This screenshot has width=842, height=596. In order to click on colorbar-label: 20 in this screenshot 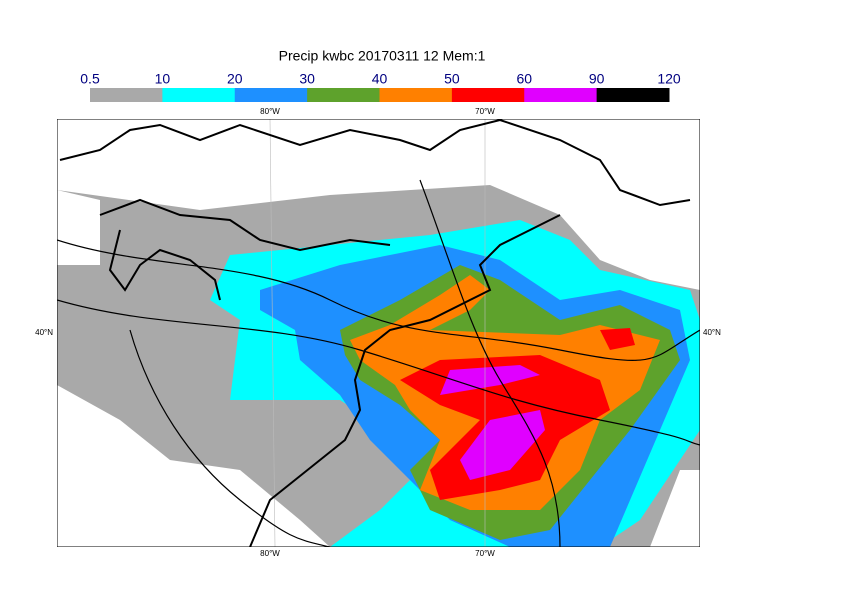, I will do `click(235, 79)`.